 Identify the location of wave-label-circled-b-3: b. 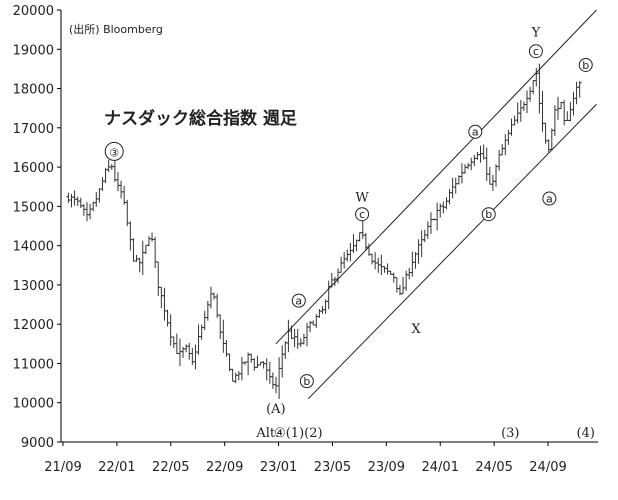
(306, 381).